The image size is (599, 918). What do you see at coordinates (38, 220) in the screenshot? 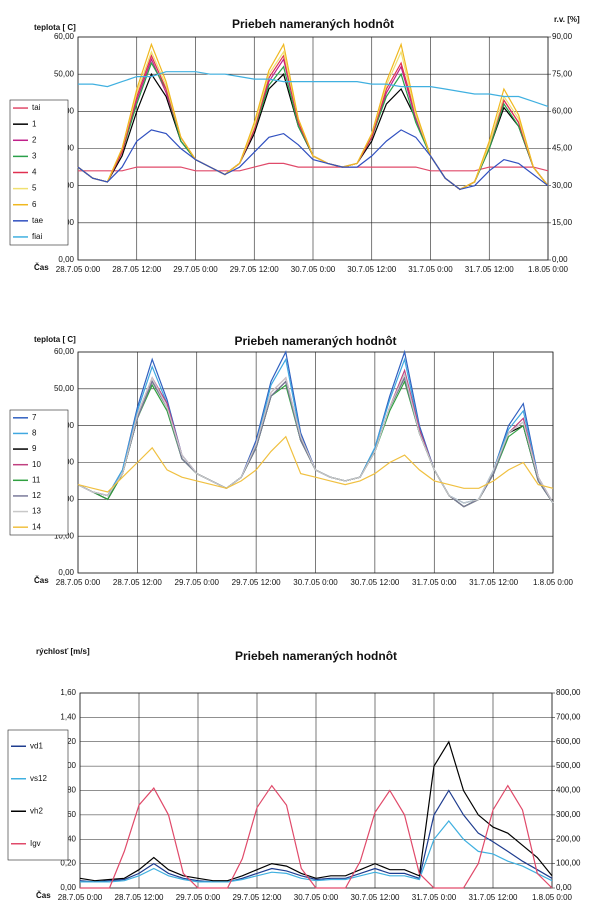
I see `legend-label: tae` at bounding box center [38, 220].